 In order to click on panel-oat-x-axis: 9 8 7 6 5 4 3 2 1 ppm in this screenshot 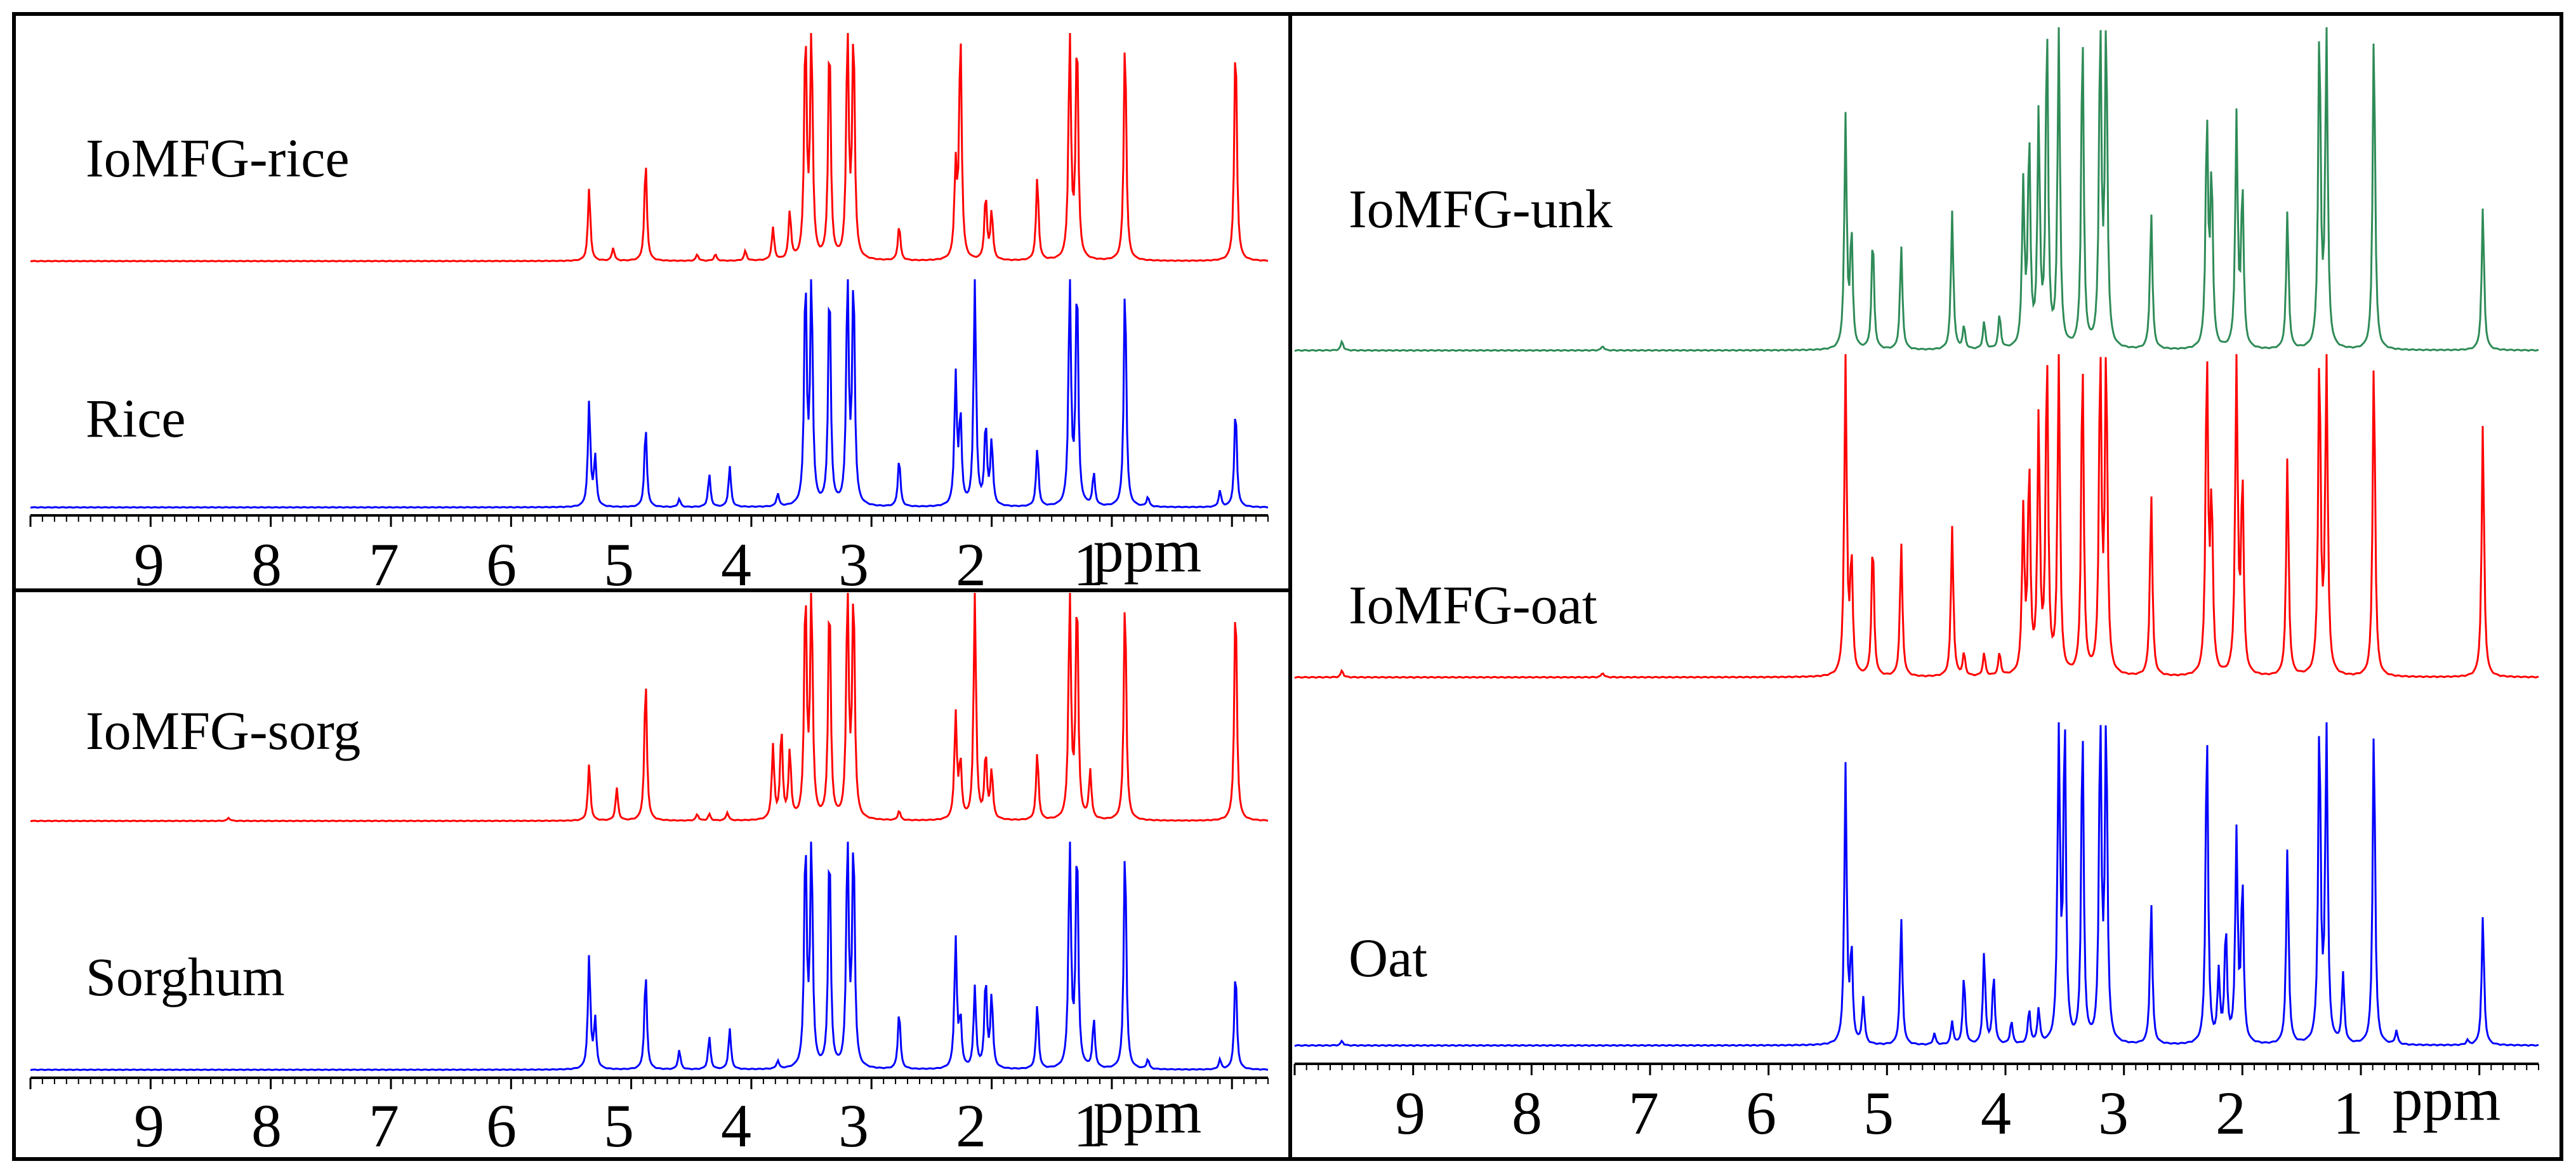, I will do `click(1916, 1105)`.